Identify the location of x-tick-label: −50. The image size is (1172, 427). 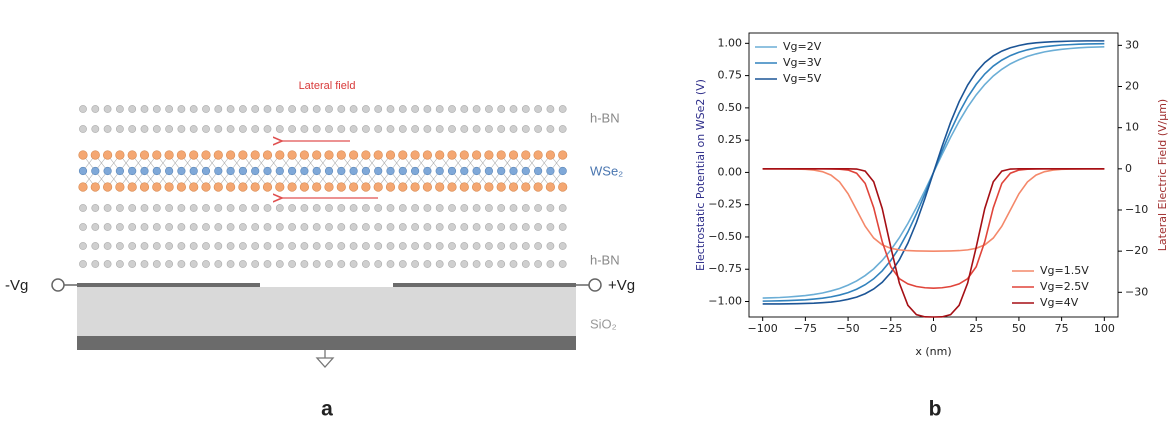
(847, 328).